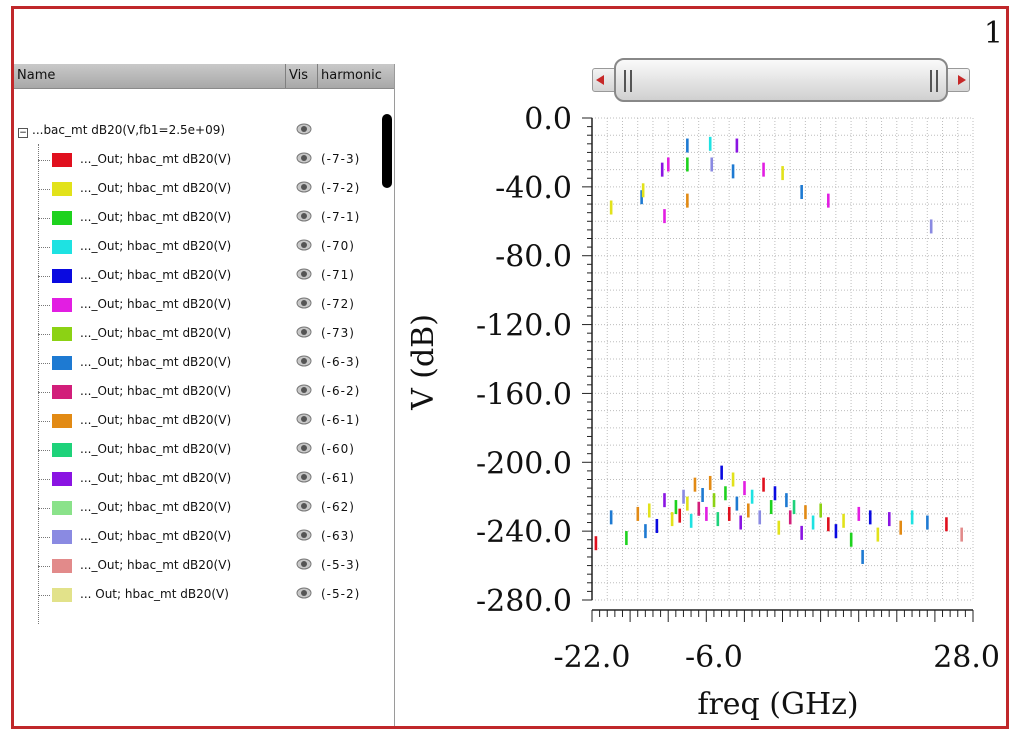 This screenshot has height=739, width=1013. I want to click on x-axis-label: freq (GHz), so click(777, 703).